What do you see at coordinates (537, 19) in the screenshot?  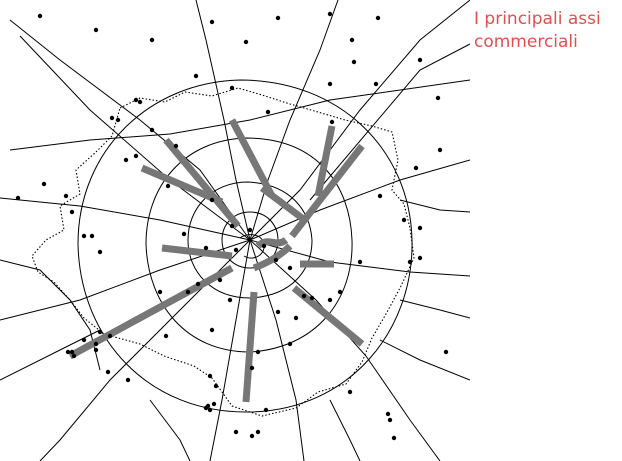 I see `map-title-line-1: I principali assi` at bounding box center [537, 19].